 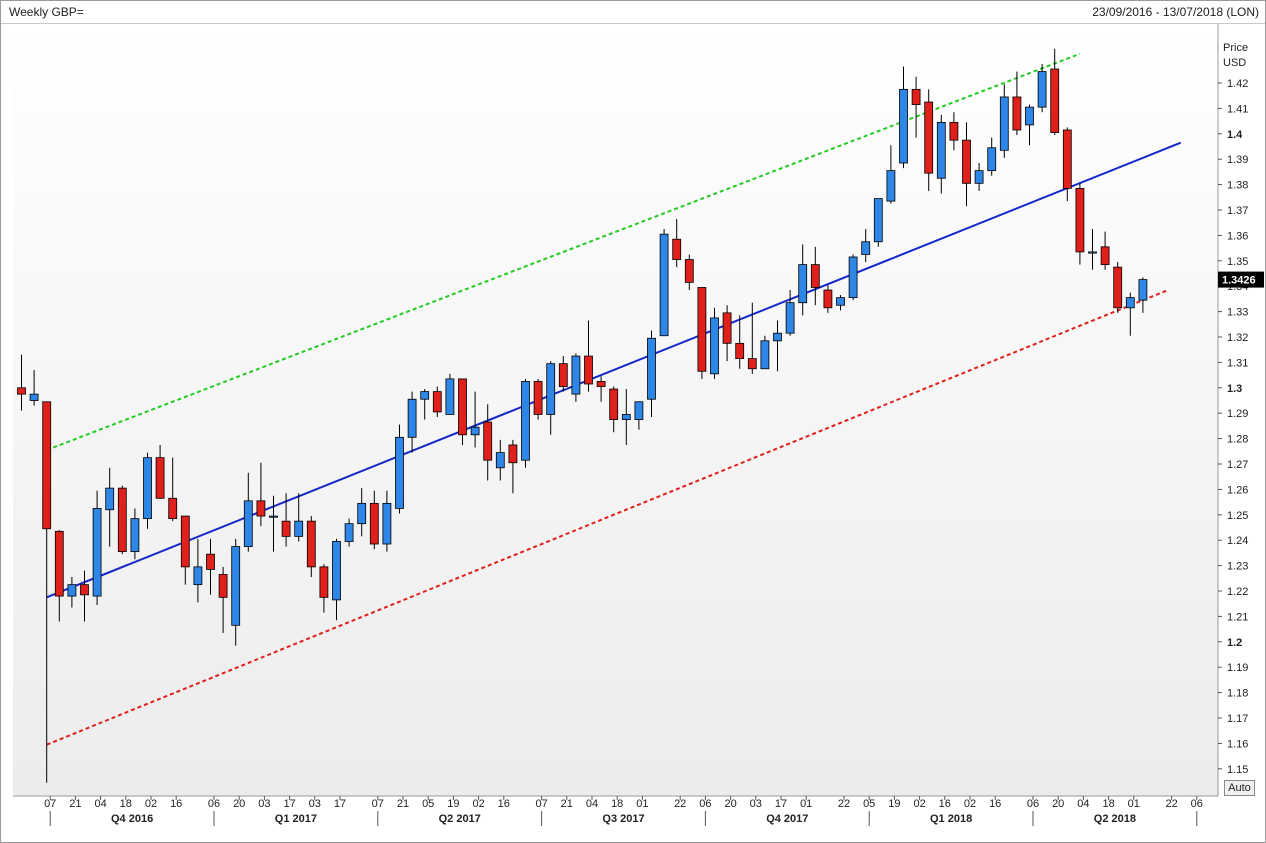 What do you see at coordinates (1237, 363) in the screenshot?
I see `y-tick-label: 1.31` at bounding box center [1237, 363].